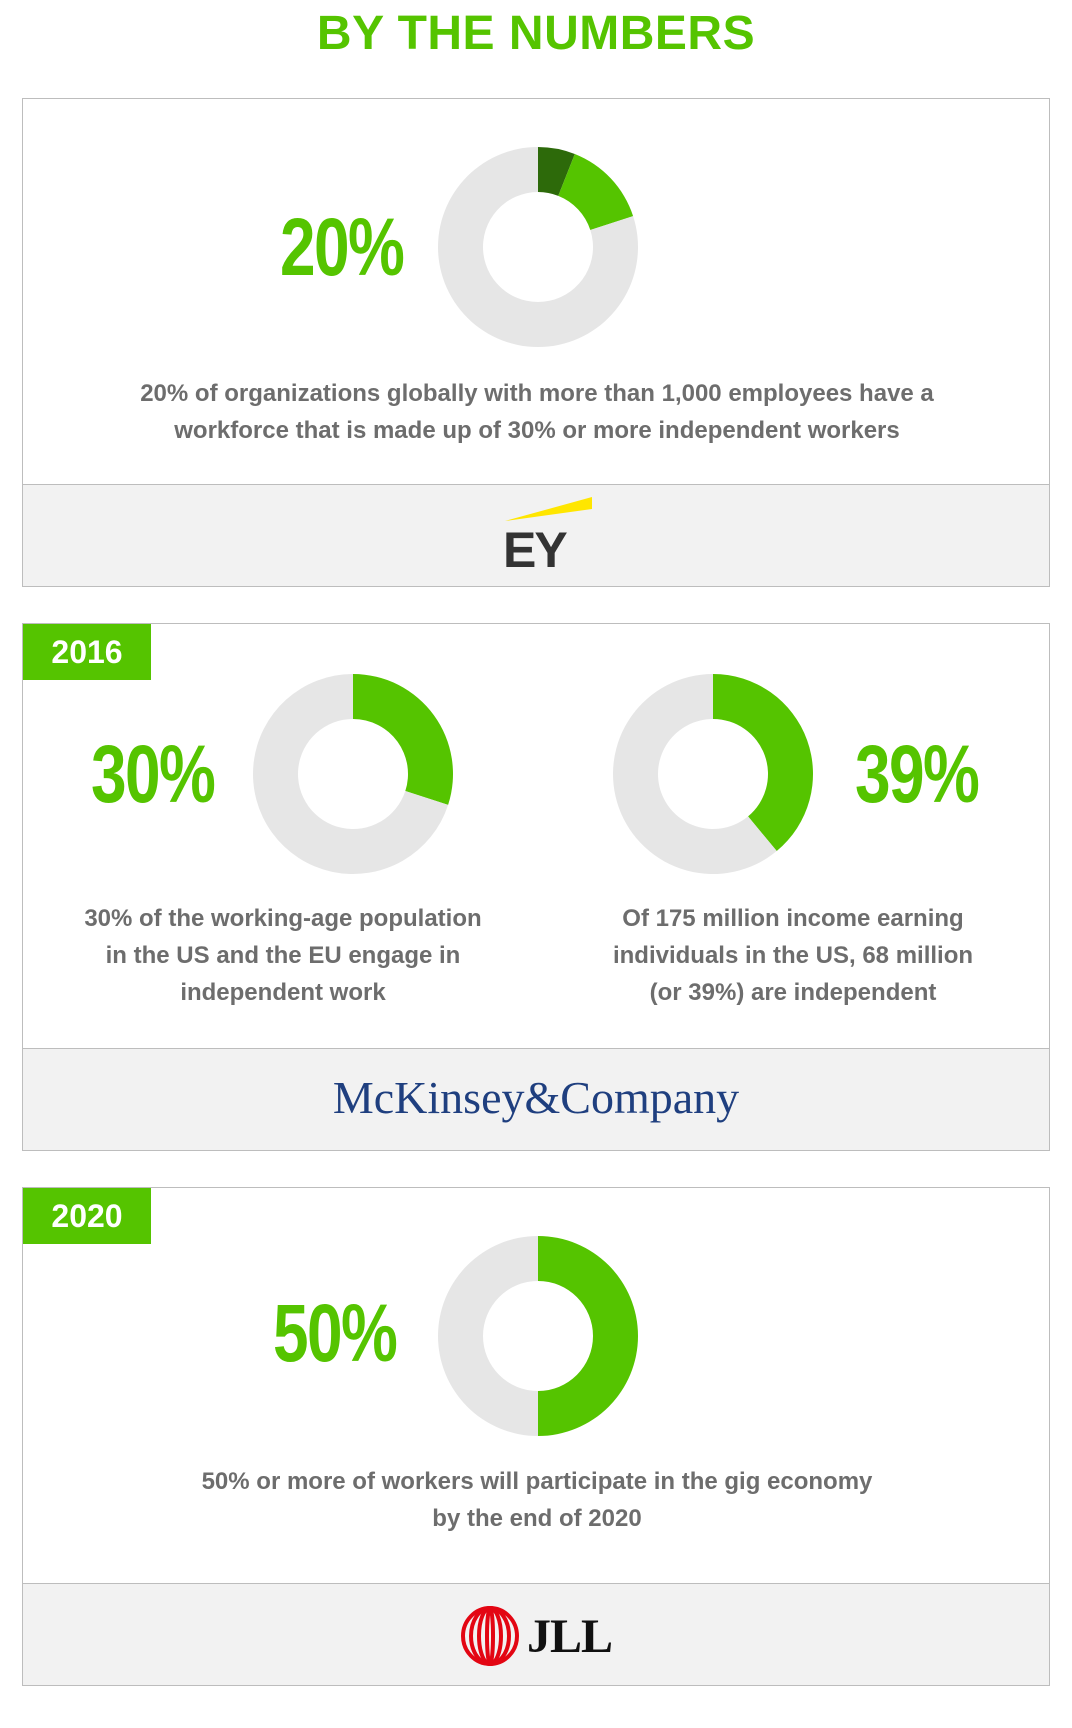  Describe the element at coordinates (87, 1216) in the screenshot. I see `year-tab: 2020` at that location.